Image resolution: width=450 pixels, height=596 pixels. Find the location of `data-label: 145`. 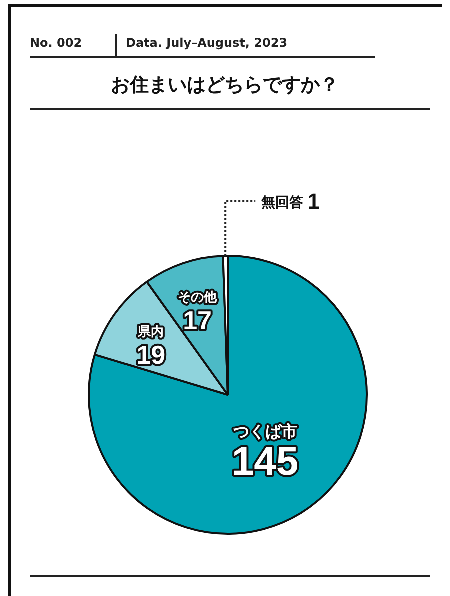

data-label: 145 is located at coordinates (265, 462).